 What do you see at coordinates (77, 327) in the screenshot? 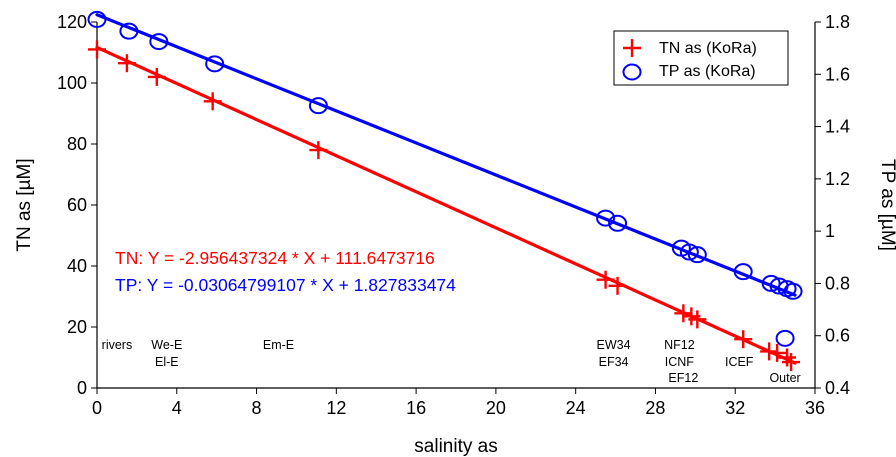
I see `y-left-tick-label: 20` at bounding box center [77, 327].